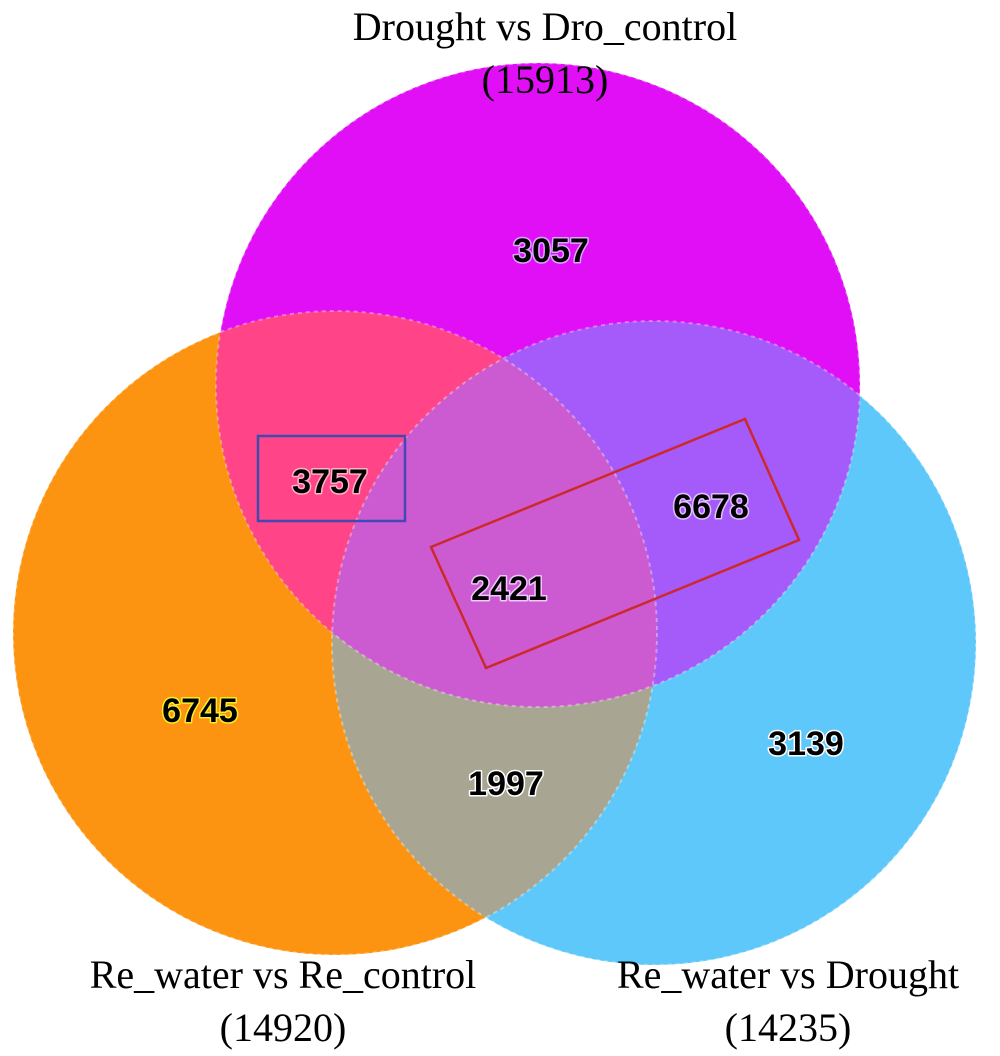 The width and height of the screenshot is (1000, 1056). I want to click on count-left-only: 6745, so click(200, 711).